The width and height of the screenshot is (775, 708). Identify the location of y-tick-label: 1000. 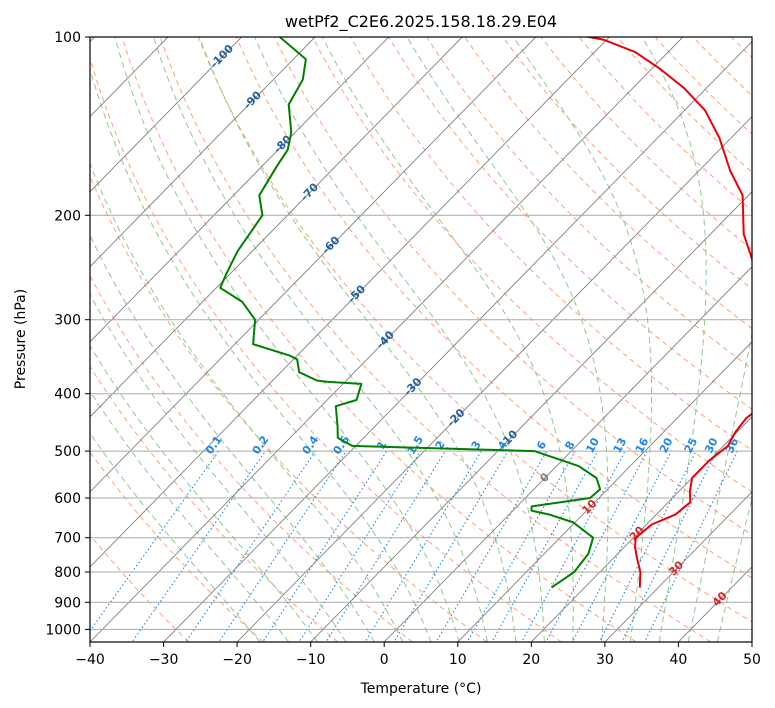
(63, 630).